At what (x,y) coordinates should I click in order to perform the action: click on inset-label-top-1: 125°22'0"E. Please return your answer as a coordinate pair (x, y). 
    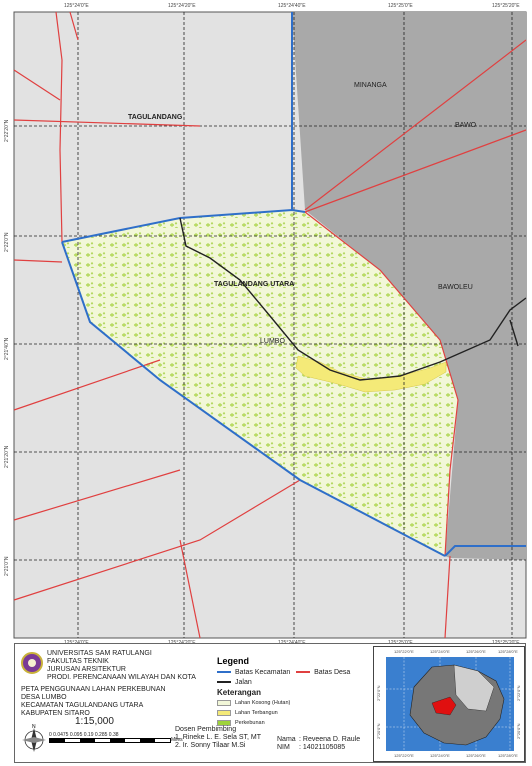
    Looking at the image, I should click on (404, 651).